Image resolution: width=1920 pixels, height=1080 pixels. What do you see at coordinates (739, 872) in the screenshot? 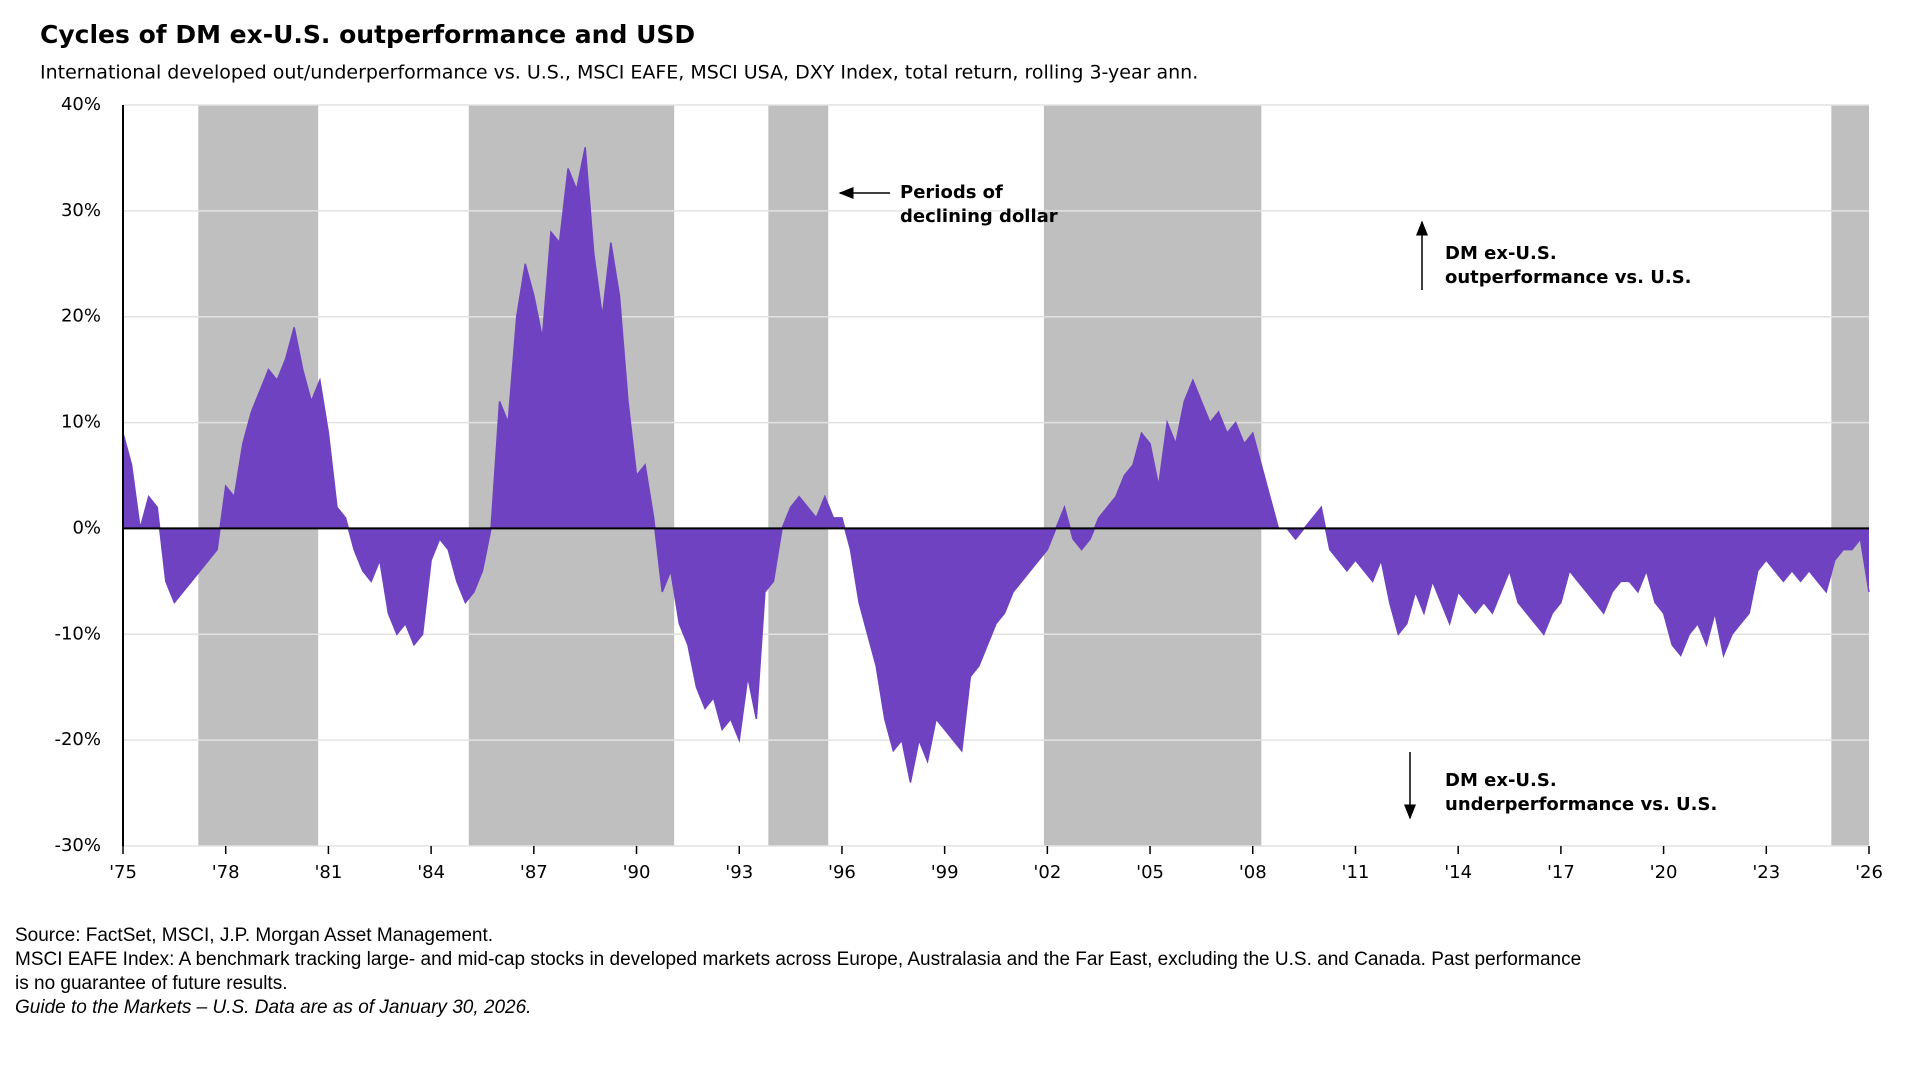
I see `x-tick-label: '93` at bounding box center [739, 872].